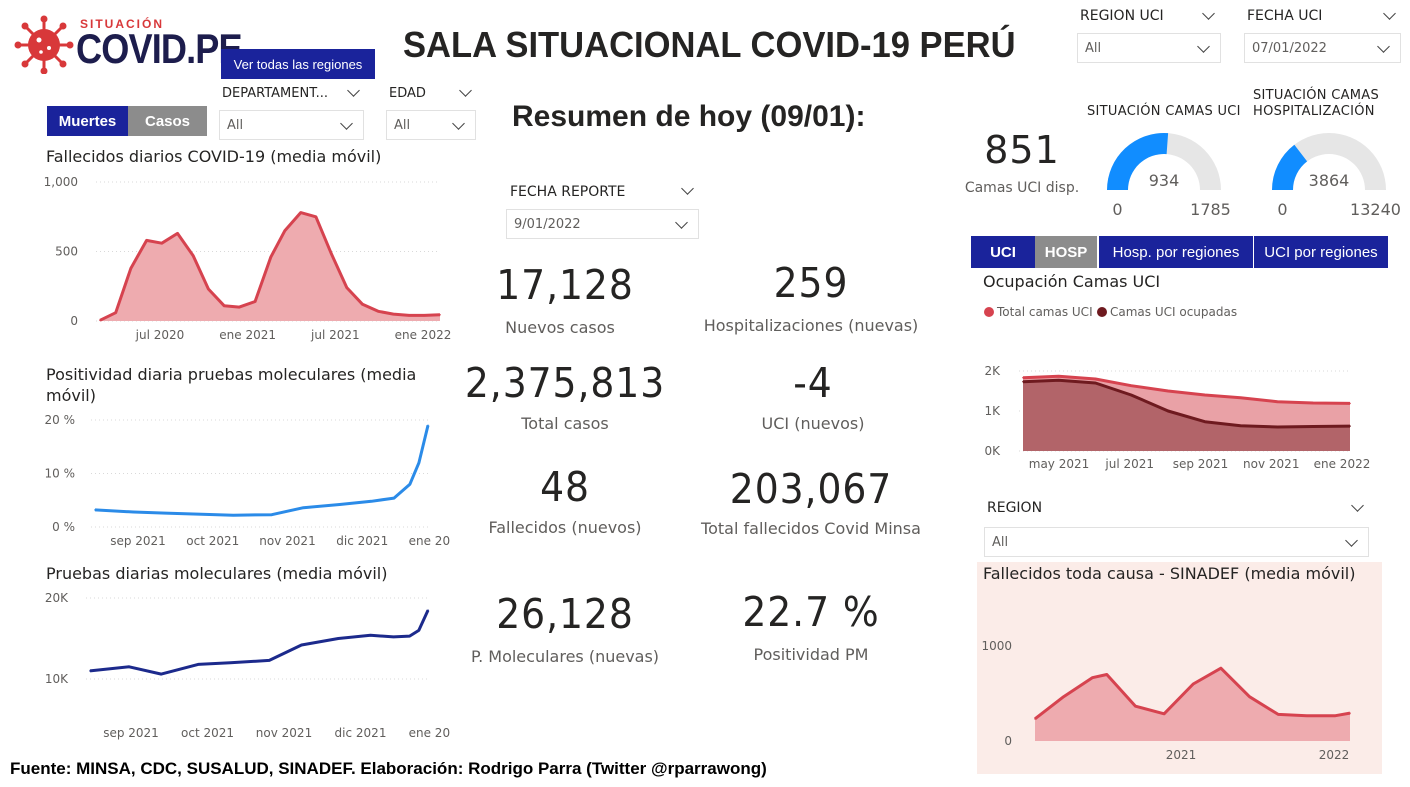 This screenshot has height=787, width=1410. I want to click on logo-text: COVID.PE, so click(159, 48).